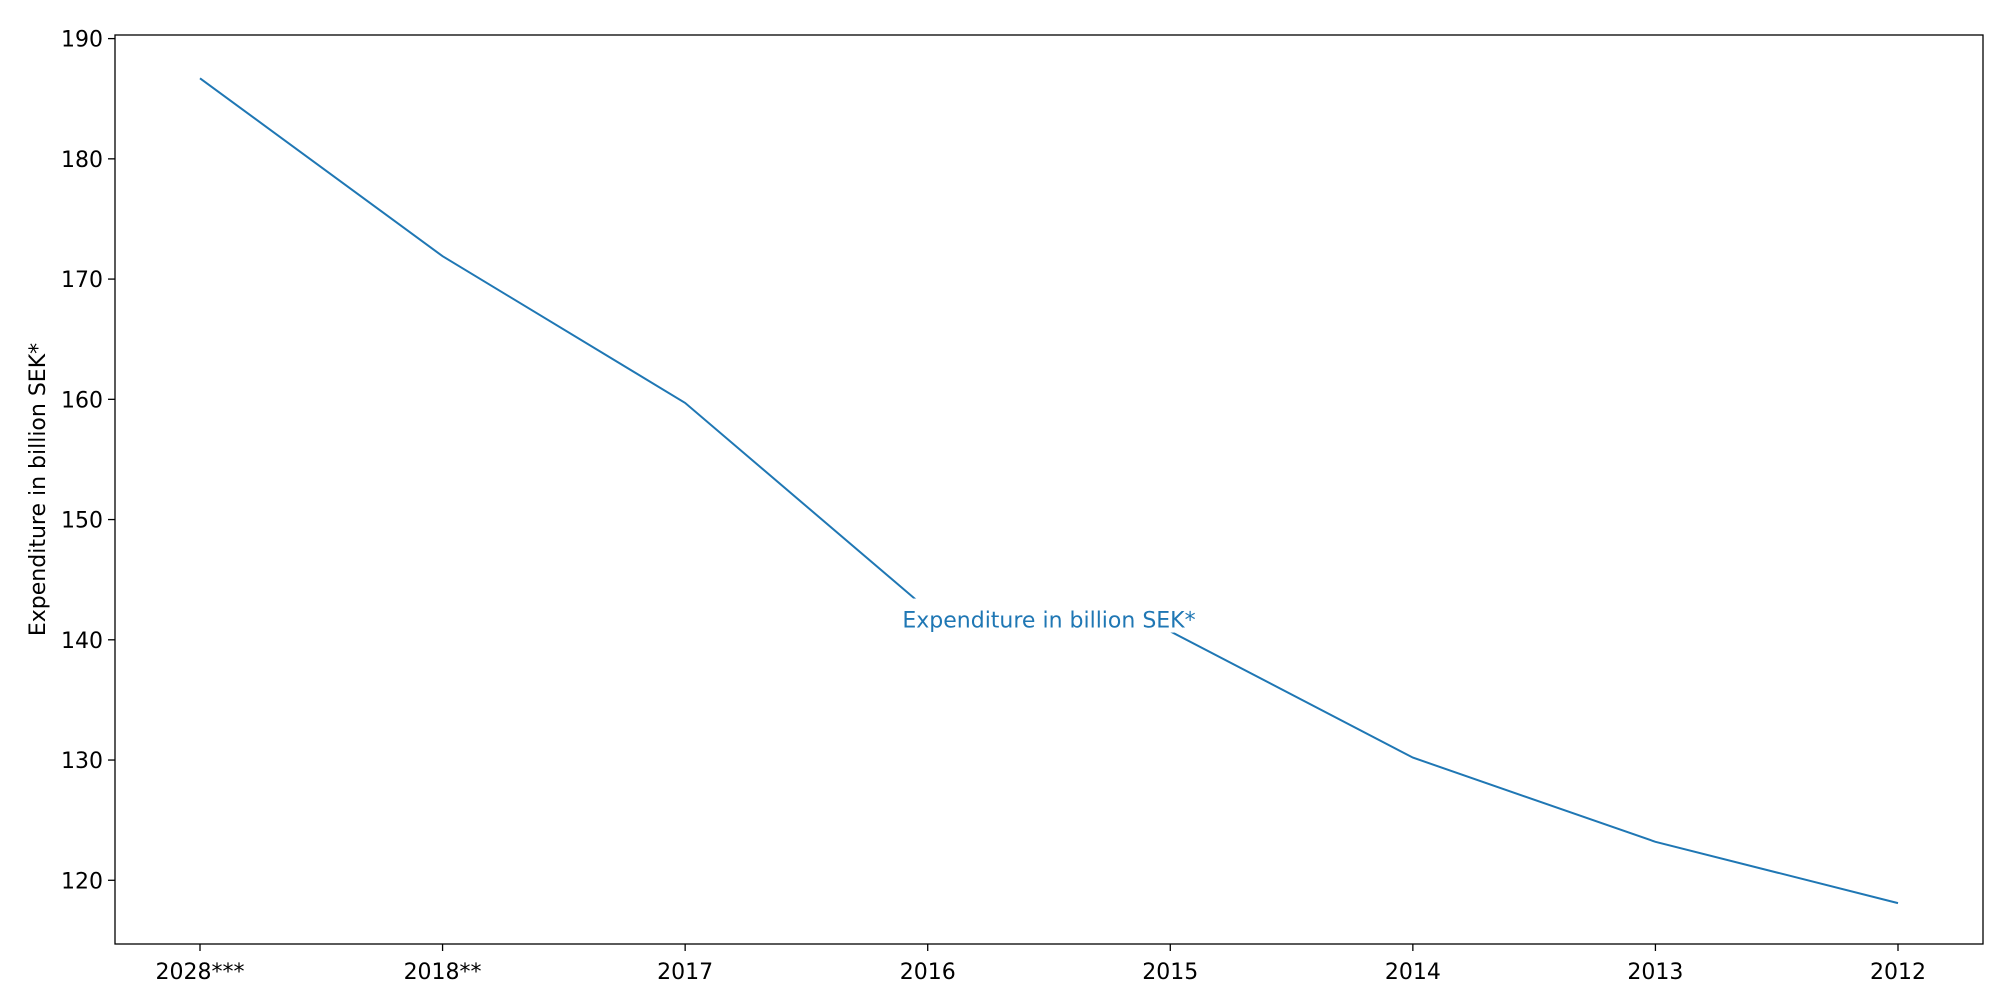  I want to click on y-tick-label: 170, so click(82, 280).